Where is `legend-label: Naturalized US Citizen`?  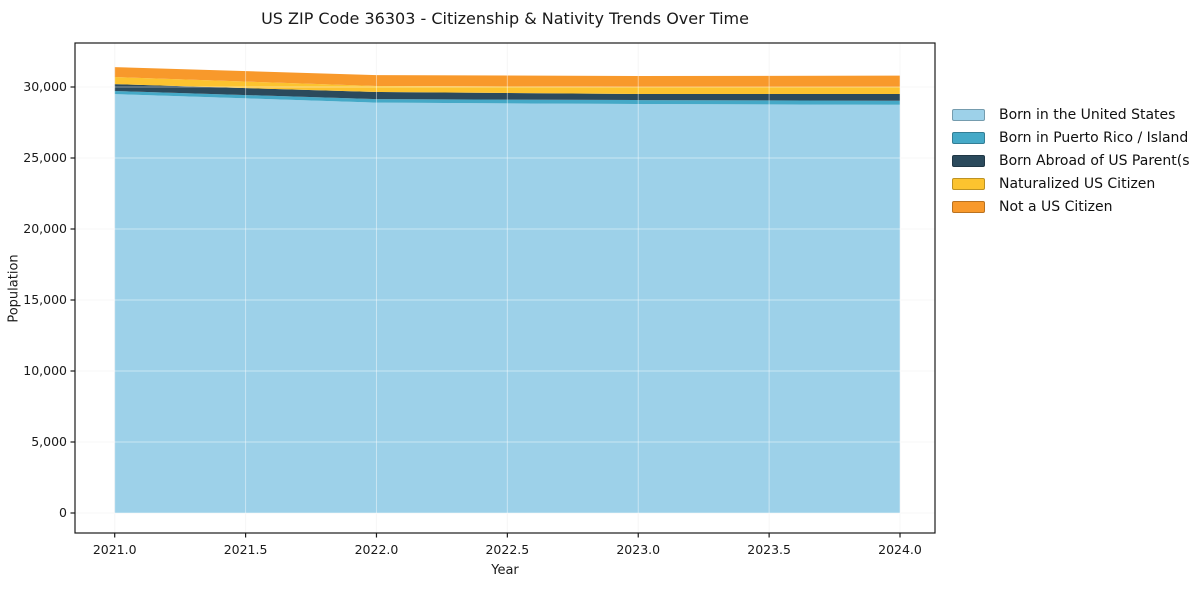
legend-label: Naturalized US Citizen is located at coordinates (1077, 183).